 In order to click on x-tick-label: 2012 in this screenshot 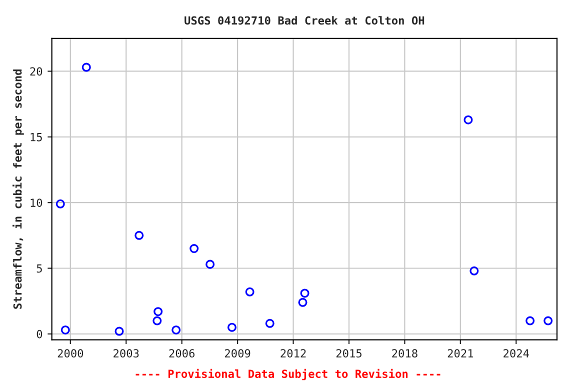, I will do `click(293, 353)`.